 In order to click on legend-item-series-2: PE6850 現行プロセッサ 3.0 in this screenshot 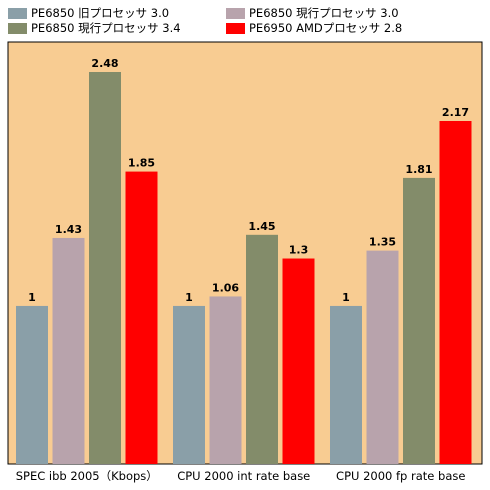, I will do `click(312, 13)`.